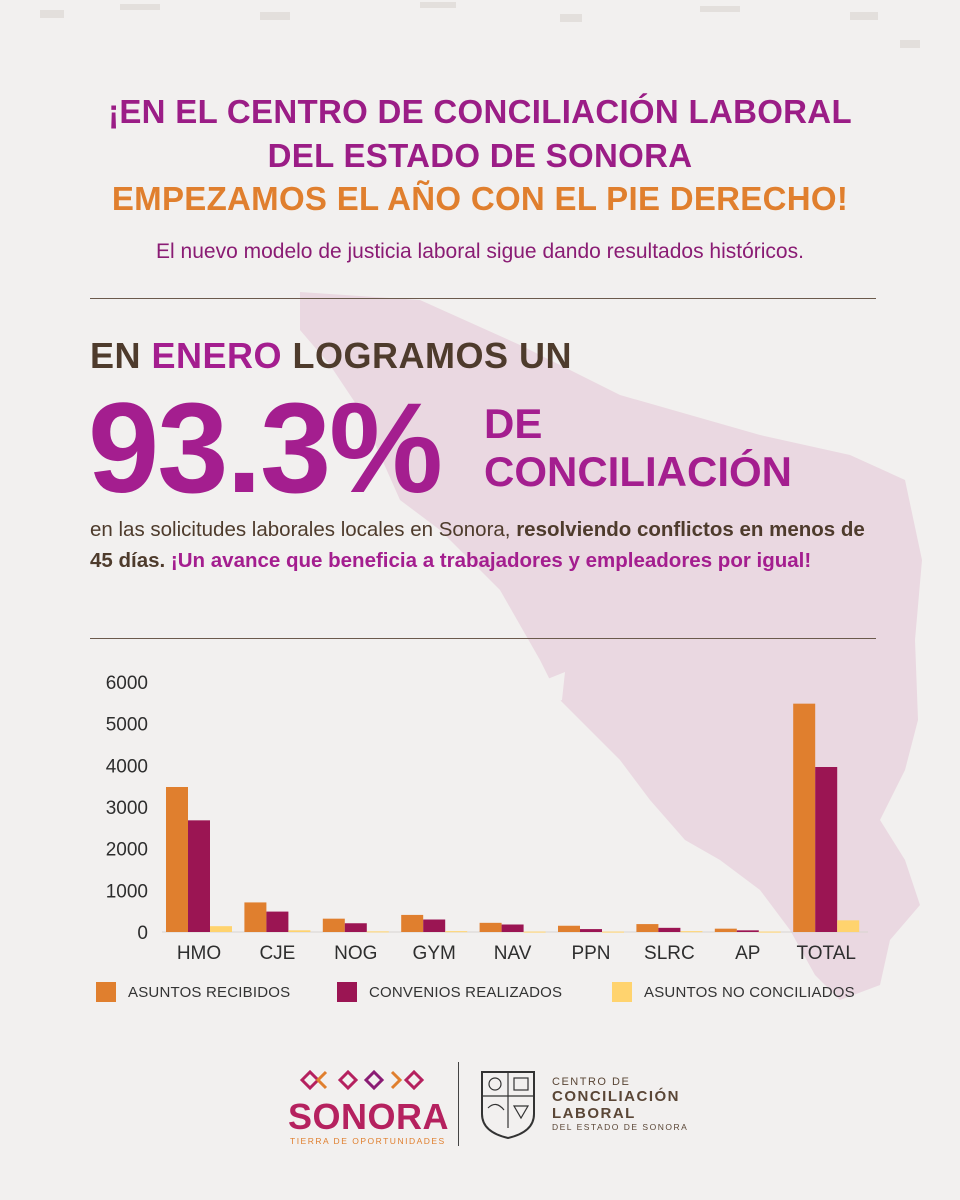 The image size is (960, 1200). What do you see at coordinates (747, 953) in the screenshot?
I see `category-label-ap: AP` at bounding box center [747, 953].